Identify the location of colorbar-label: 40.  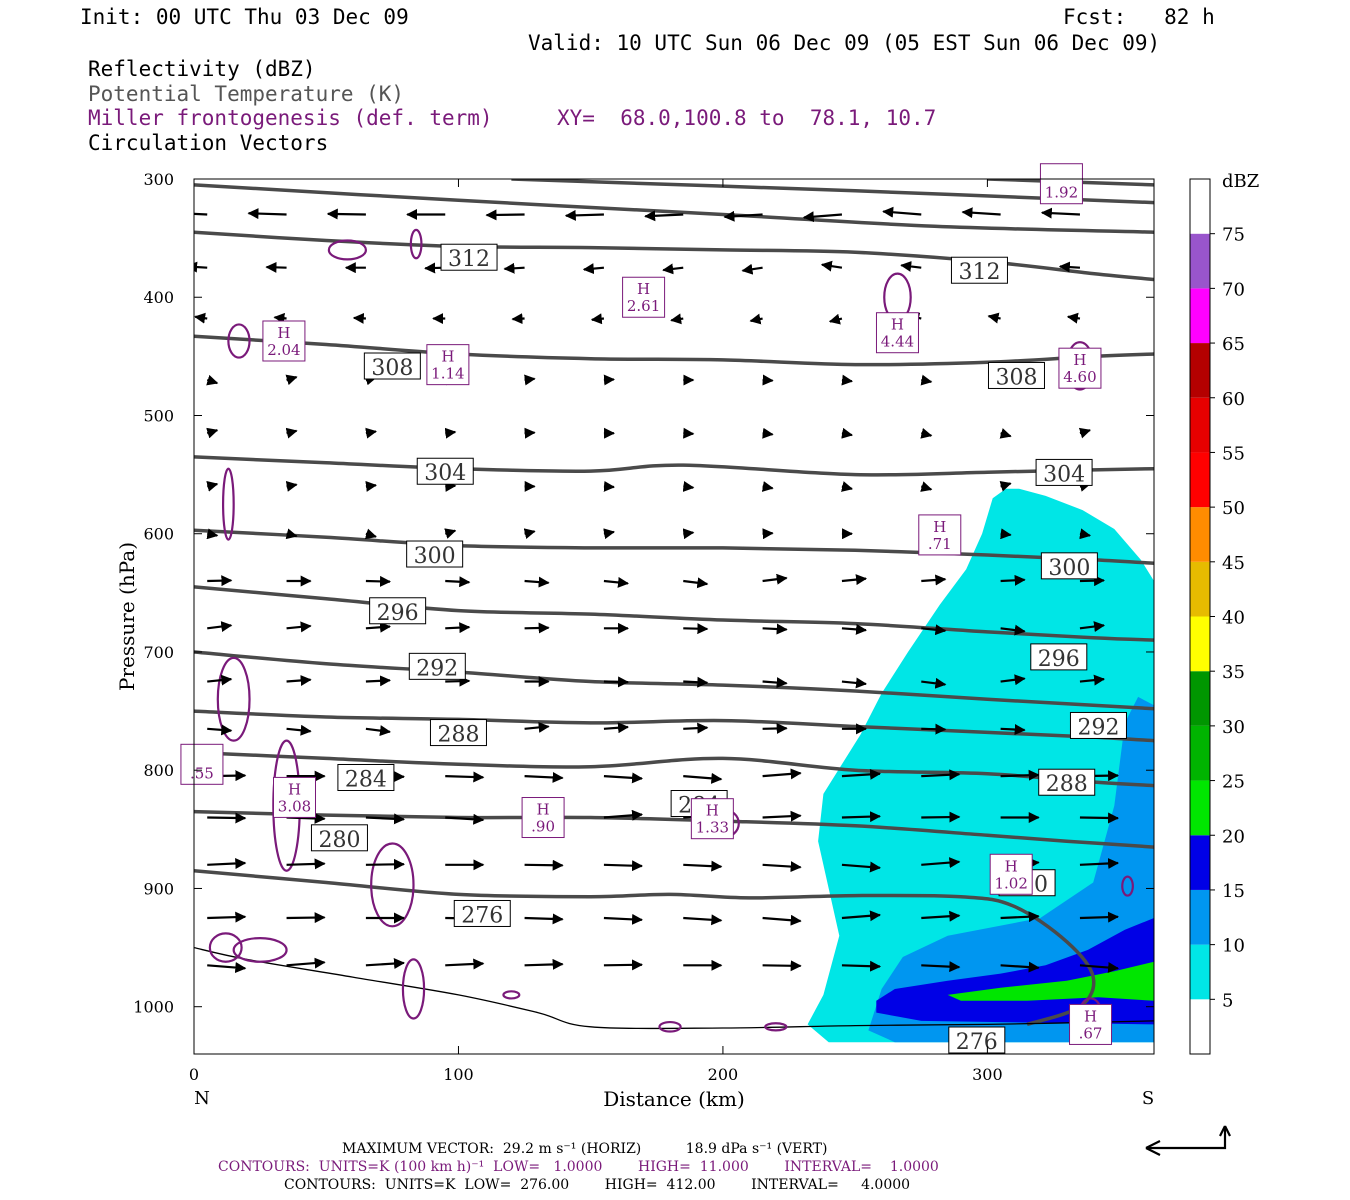
(1233, 618).